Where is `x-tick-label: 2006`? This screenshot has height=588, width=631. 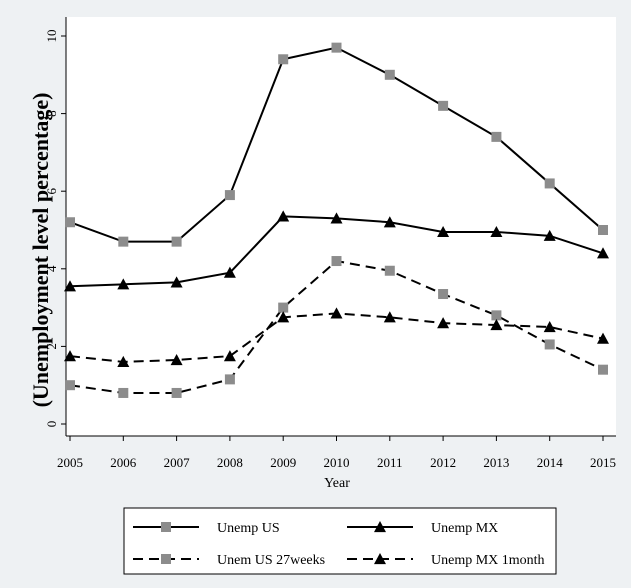
x-tick-label: 2006 is located at coordinates (123, 462).